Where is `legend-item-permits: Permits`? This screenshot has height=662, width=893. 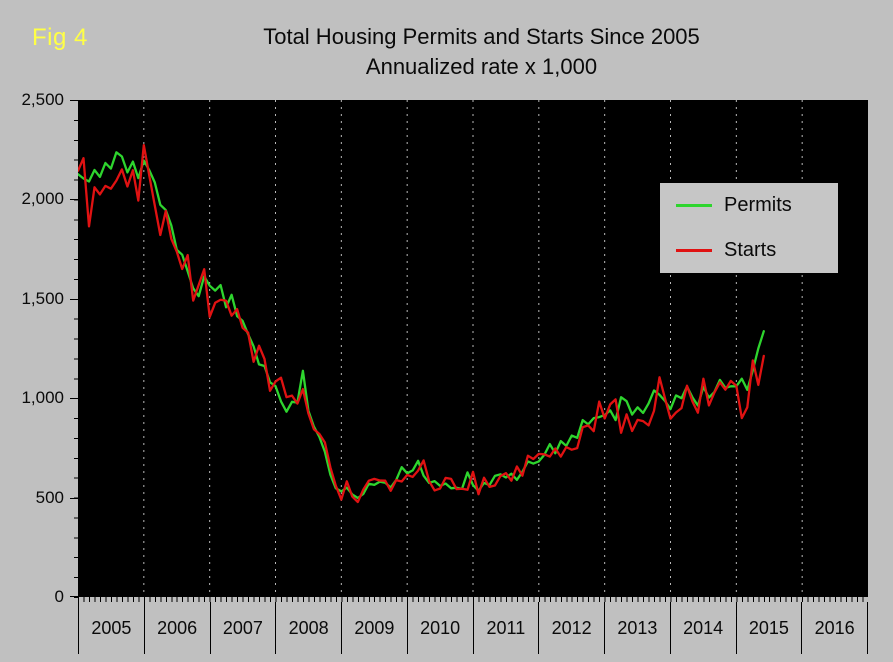
legend-item-permits: Permits is located at coordinates (749, 205).